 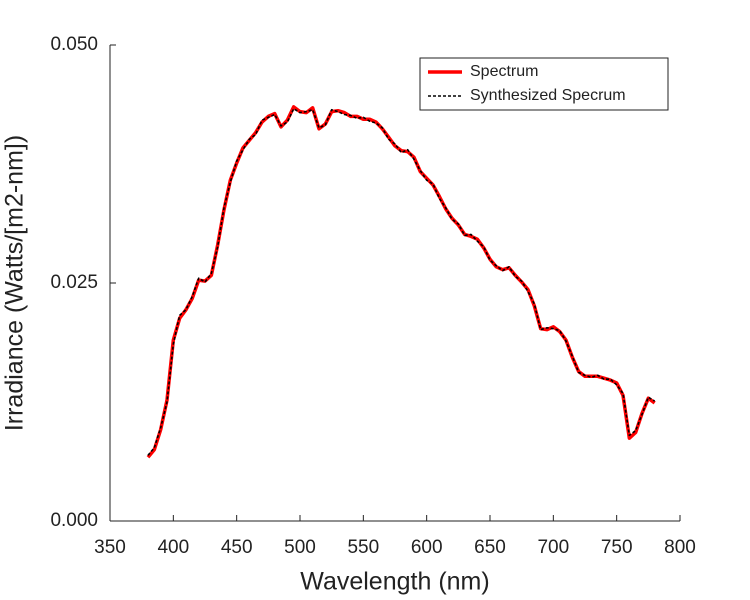 I want to click on legend-box, so click(x=544, y=84).